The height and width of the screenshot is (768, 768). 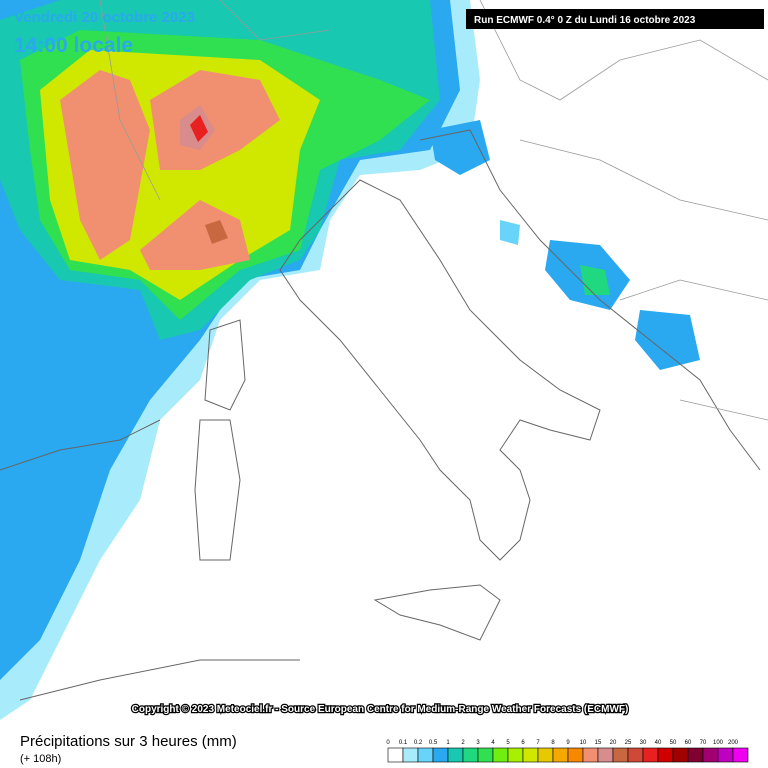 I want to click on time-label: 14:00 locale, so click(x=73, y=45).